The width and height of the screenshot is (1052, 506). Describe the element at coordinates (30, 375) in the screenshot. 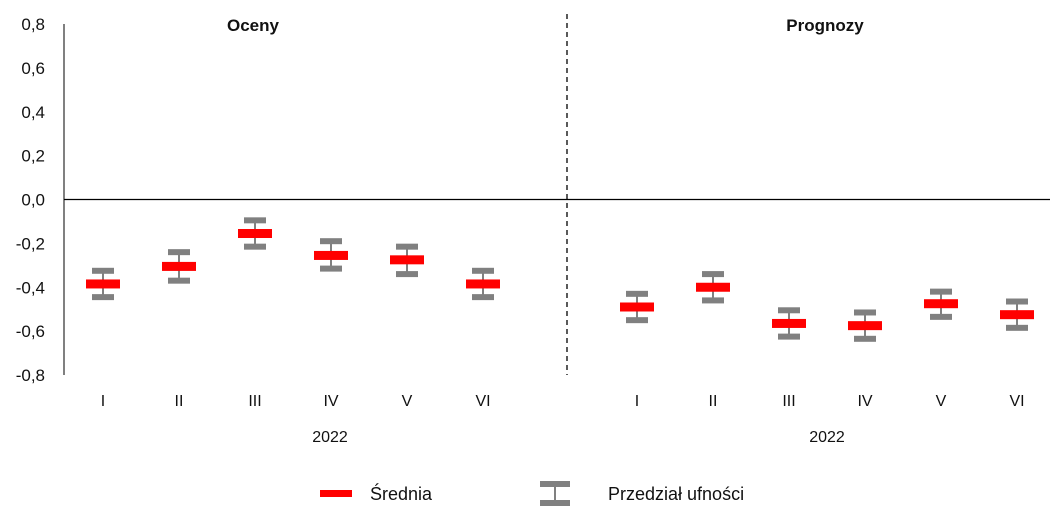

I see `y-tick-label: -0,8` at that location.